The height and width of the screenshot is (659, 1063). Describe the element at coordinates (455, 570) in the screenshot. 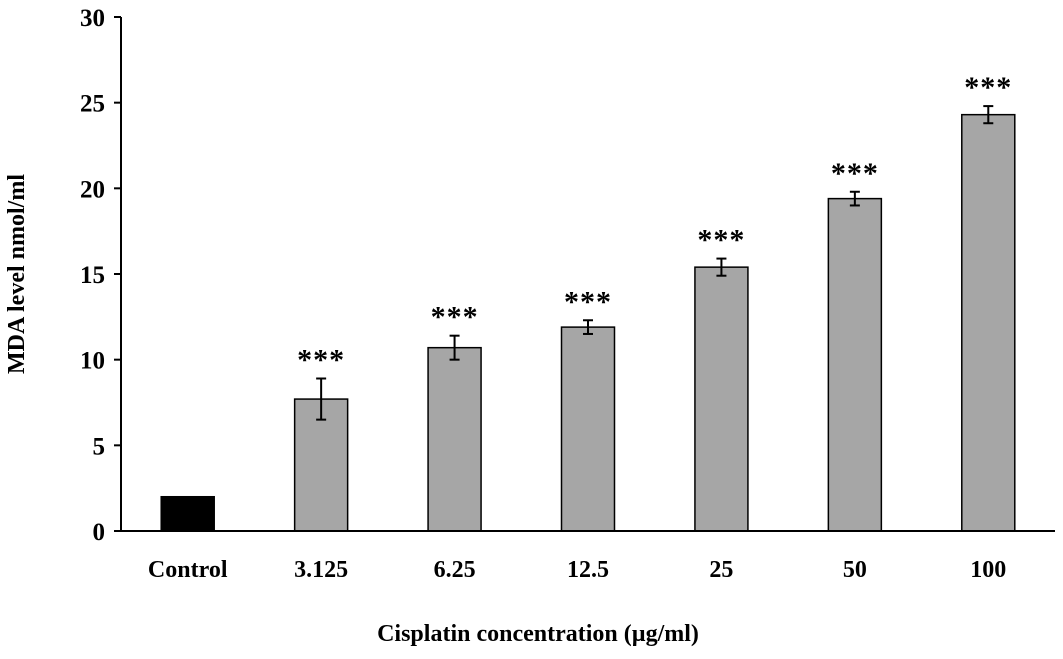

I see `x-tick-label: 6.25` at that location.